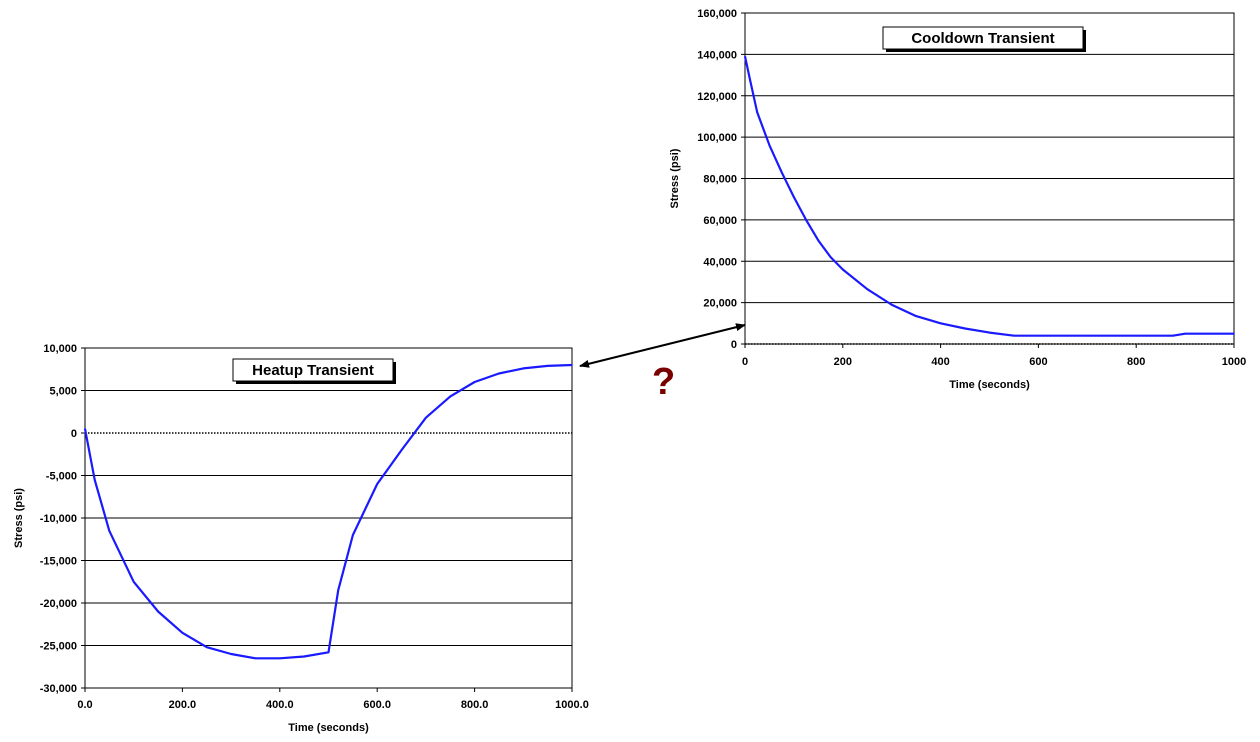  I want to click on x-tick-label: 0, so click(745, 362).